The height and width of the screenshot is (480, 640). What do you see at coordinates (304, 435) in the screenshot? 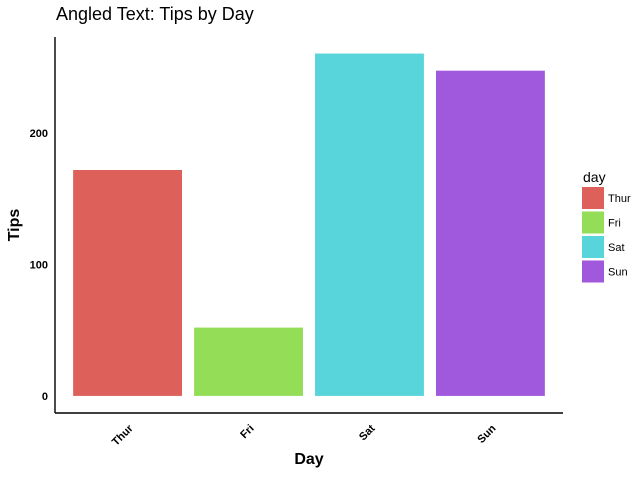
I see `x-axis-ticks: Thur Fri Sat Sun` at bounding box center [304, 435].